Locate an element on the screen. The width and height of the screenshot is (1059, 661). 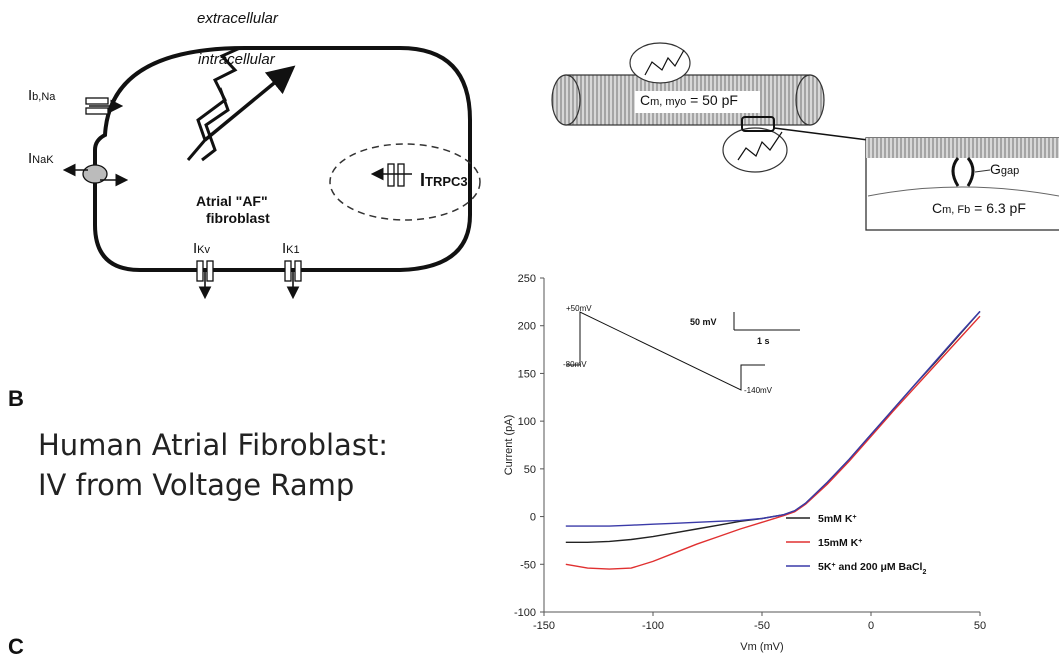
trpc3-highlight is located at coordinates (405, 182).